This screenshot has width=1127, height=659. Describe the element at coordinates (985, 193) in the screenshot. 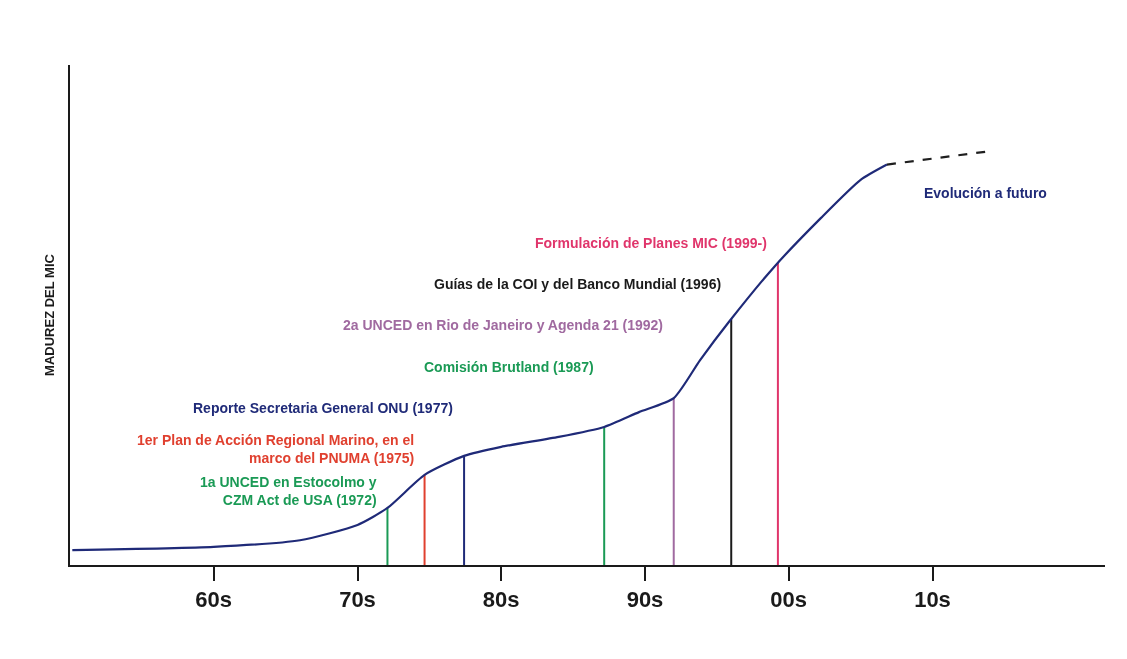

I see `annotation: Evolución a futuro` at that location.